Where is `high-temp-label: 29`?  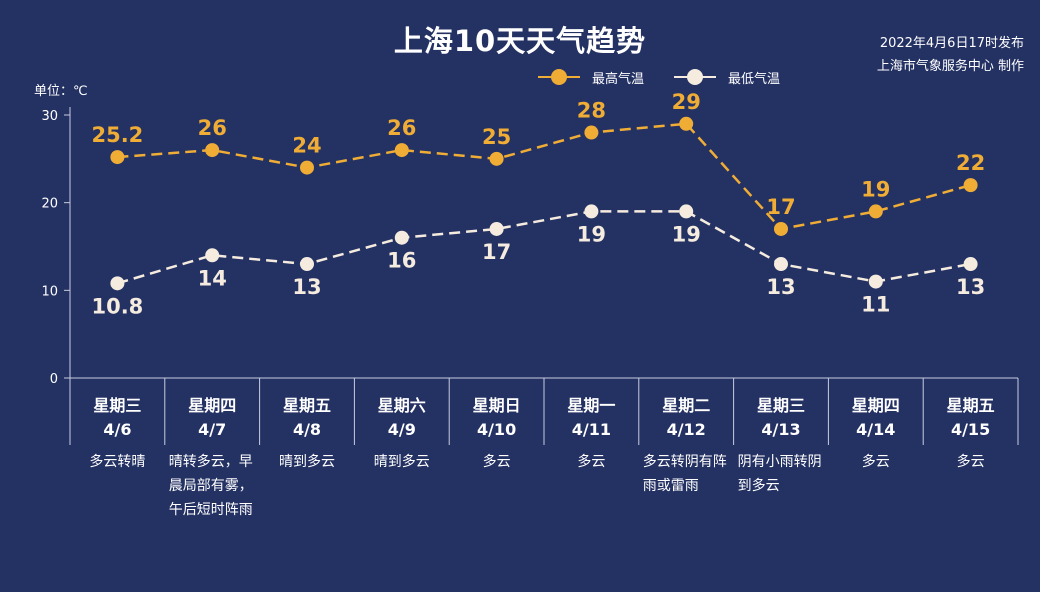 high-temp-label: 29 is located at coordinates (686, 102).